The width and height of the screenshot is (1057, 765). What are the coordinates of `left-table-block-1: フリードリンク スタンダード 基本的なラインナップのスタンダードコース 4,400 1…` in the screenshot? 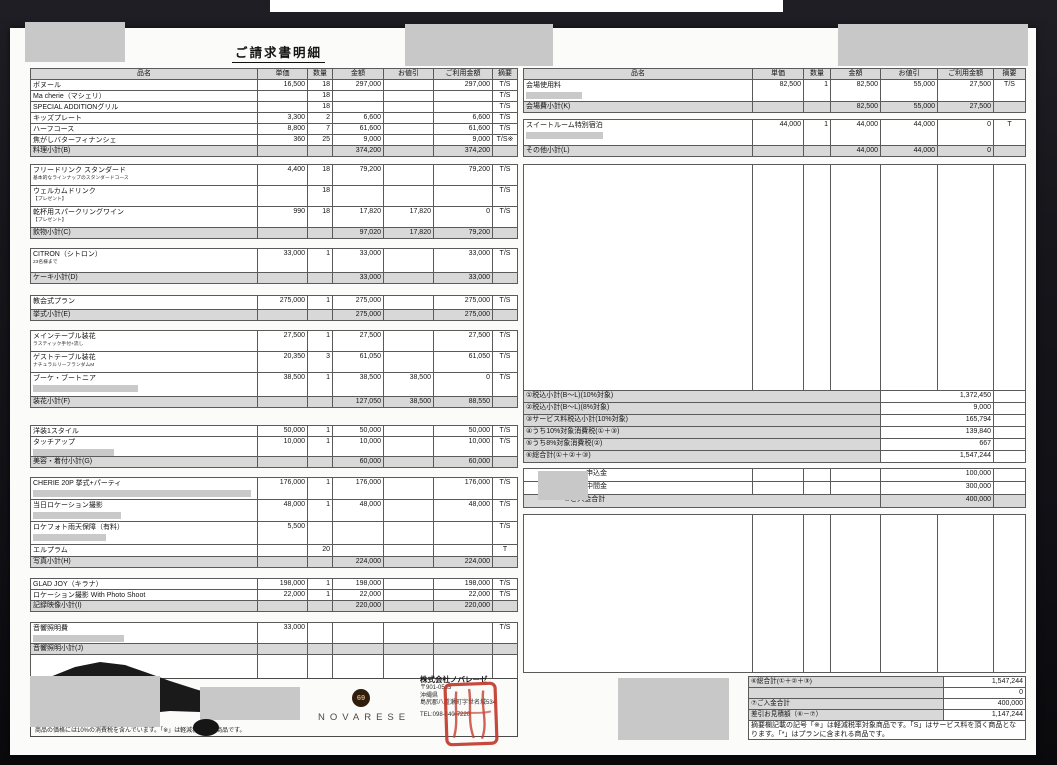 It's located at (274, 201).